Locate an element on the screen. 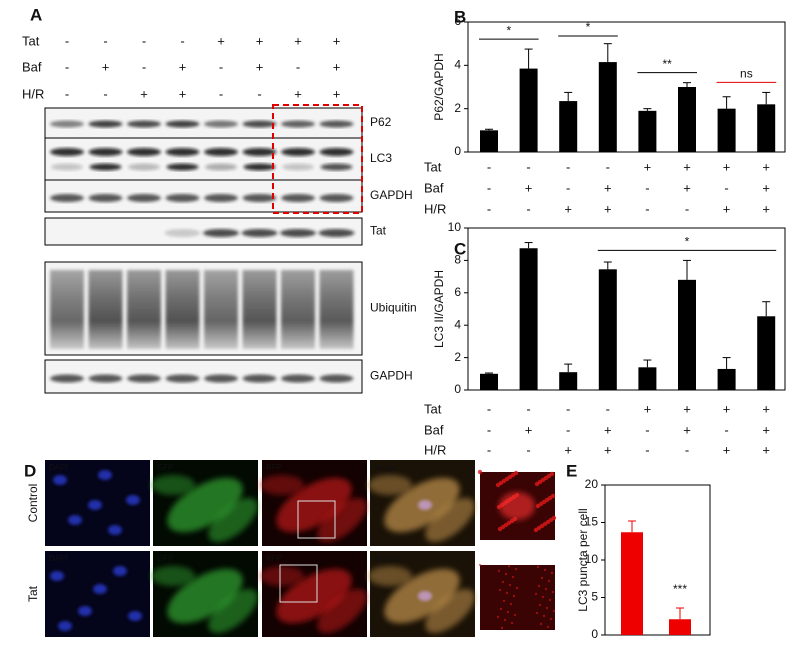  y-tick-label: 6 is located at coordinates (457, 21).